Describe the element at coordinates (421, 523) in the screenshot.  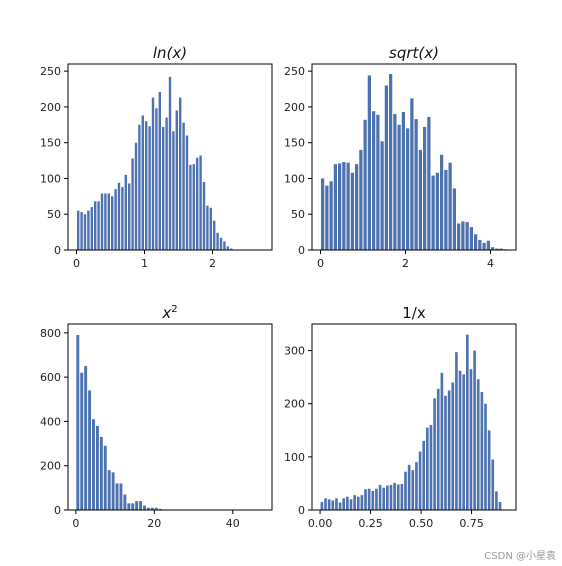
I see `x-tick-label: 0.50` at that location.